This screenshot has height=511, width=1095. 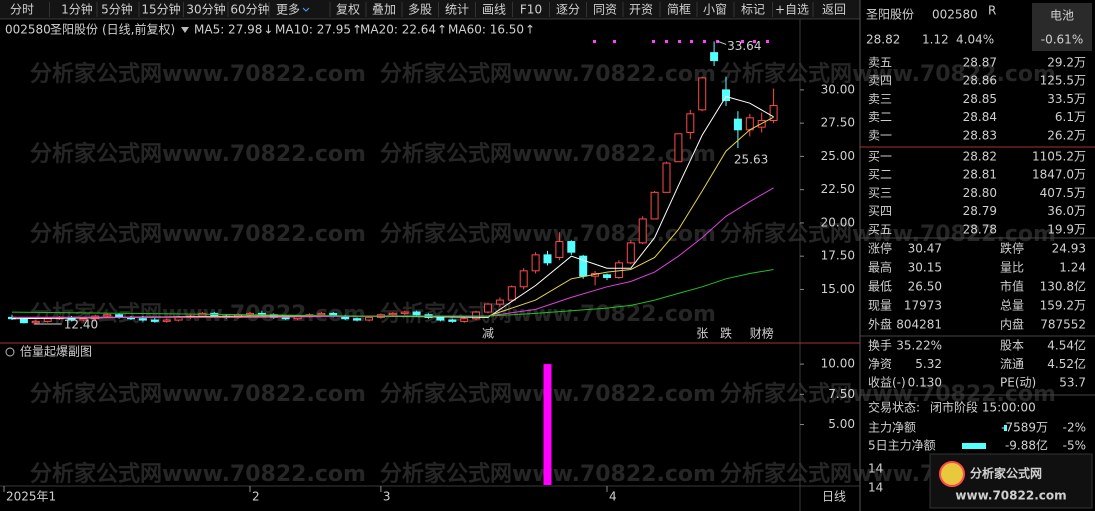 I want to click on partial-row: 14, so click(x=875, y=488).